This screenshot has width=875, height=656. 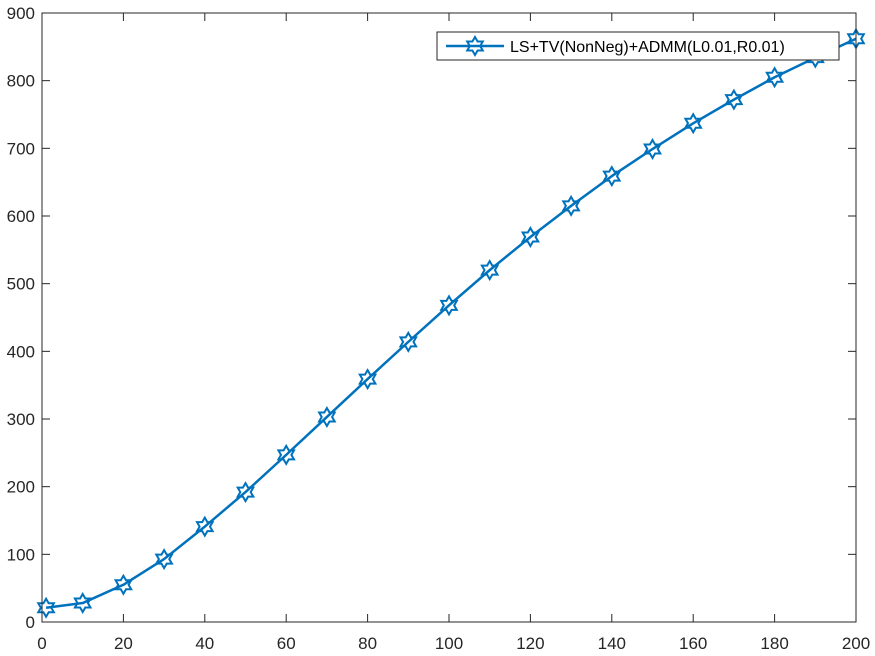 I want to click on x-tick-label: 160, so click(x=693, y=643).